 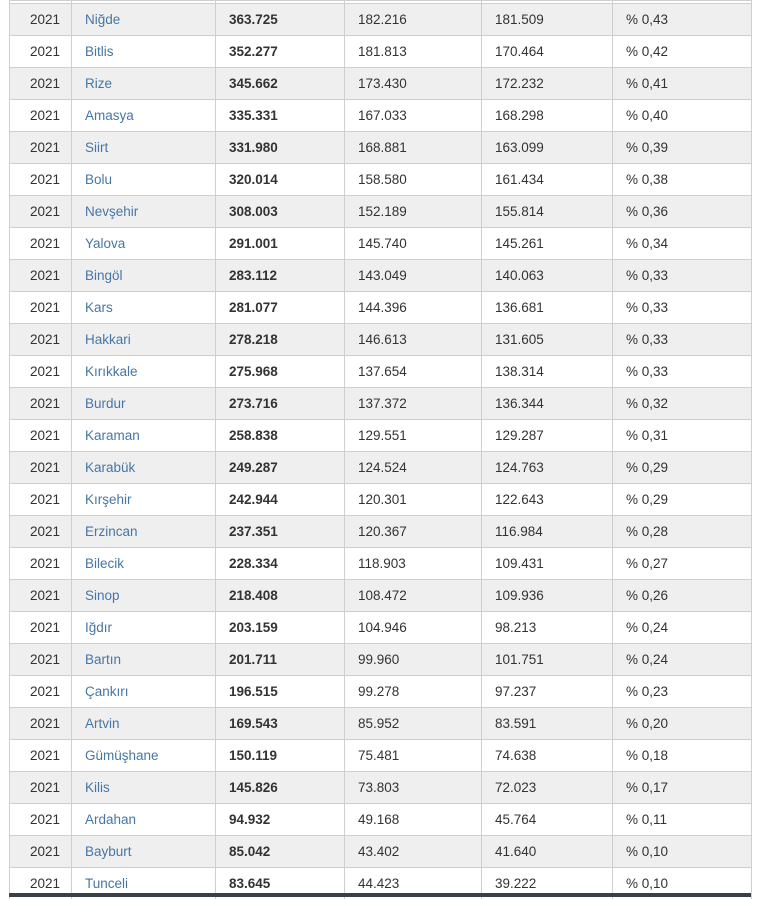 I want to click on province-link: Tunceli, so click(x=107, y=883).